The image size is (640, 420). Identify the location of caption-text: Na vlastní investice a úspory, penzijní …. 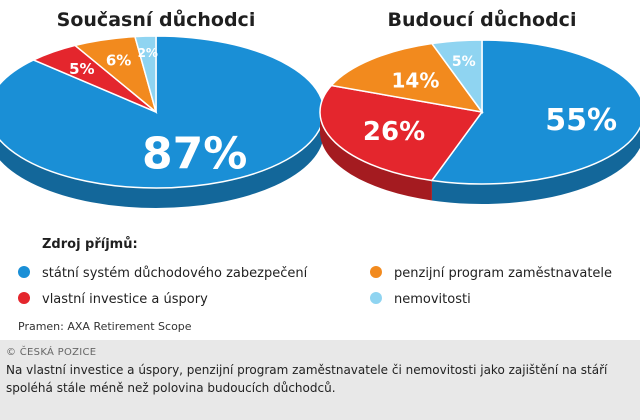
(307, 379).